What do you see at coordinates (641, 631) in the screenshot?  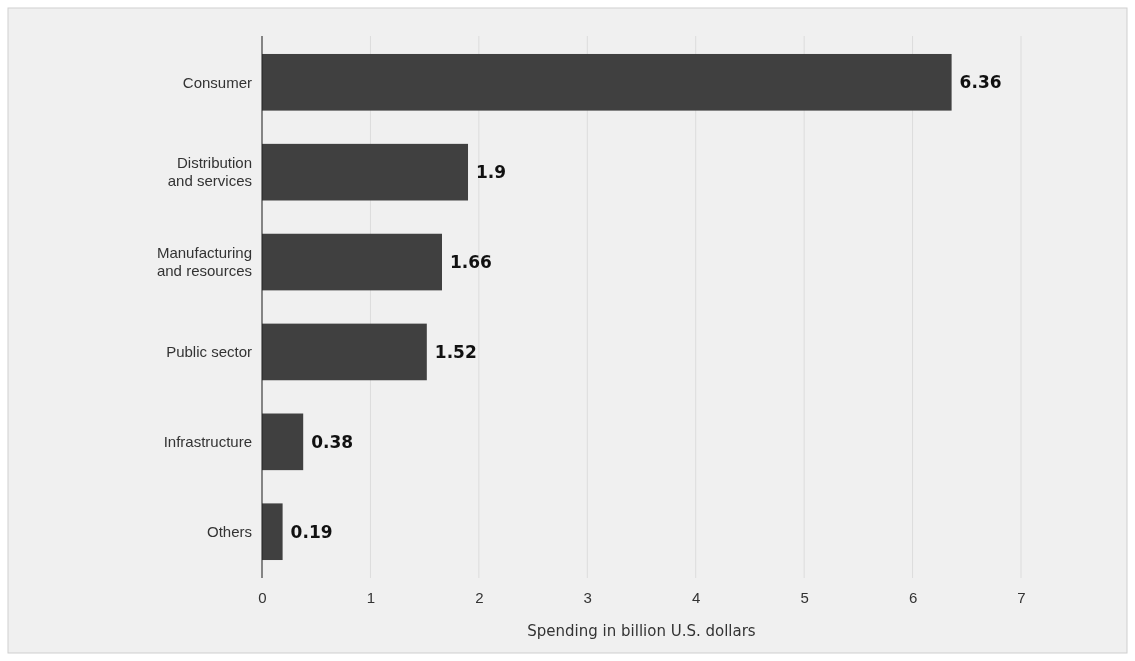 I see `x-axis-title: Spending in billion U.S. dollars` at bounding box center [641, 631].